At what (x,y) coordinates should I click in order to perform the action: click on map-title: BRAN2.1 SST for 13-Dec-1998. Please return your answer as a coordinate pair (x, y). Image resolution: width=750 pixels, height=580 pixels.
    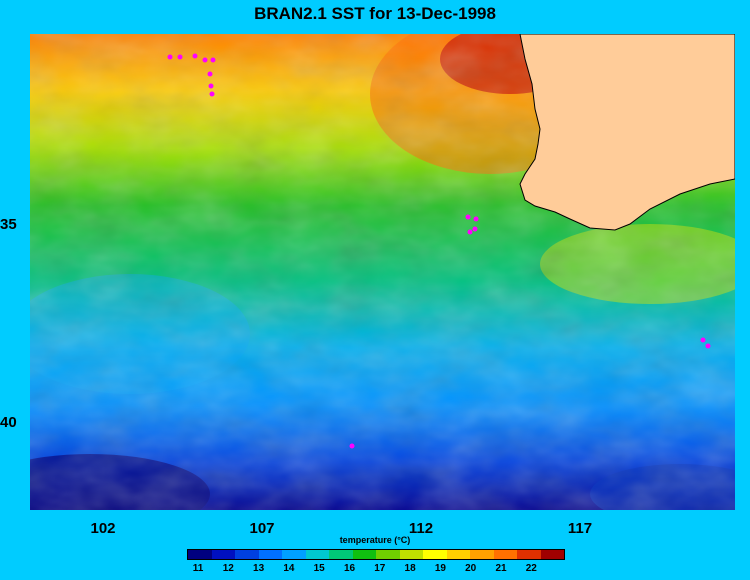
    Looking at the image, I should click on (375, 13).